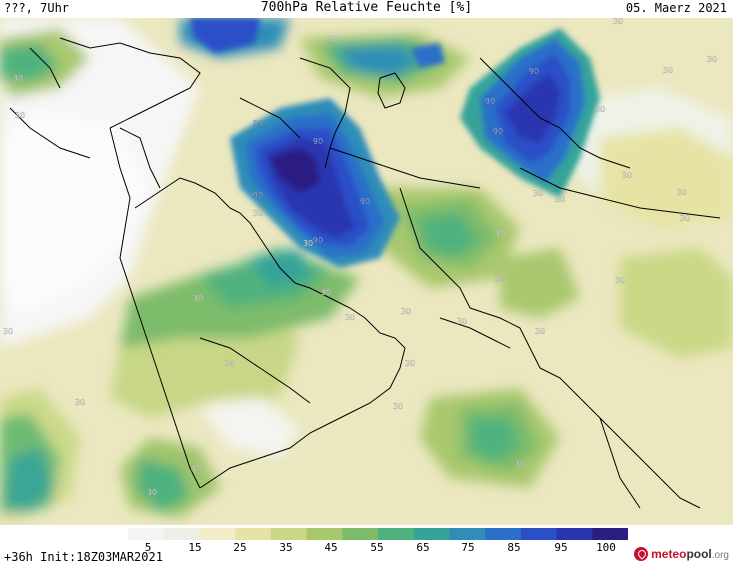 This screenshot has height=566, width=733. I want to click on colorbar, so click(378, 534).